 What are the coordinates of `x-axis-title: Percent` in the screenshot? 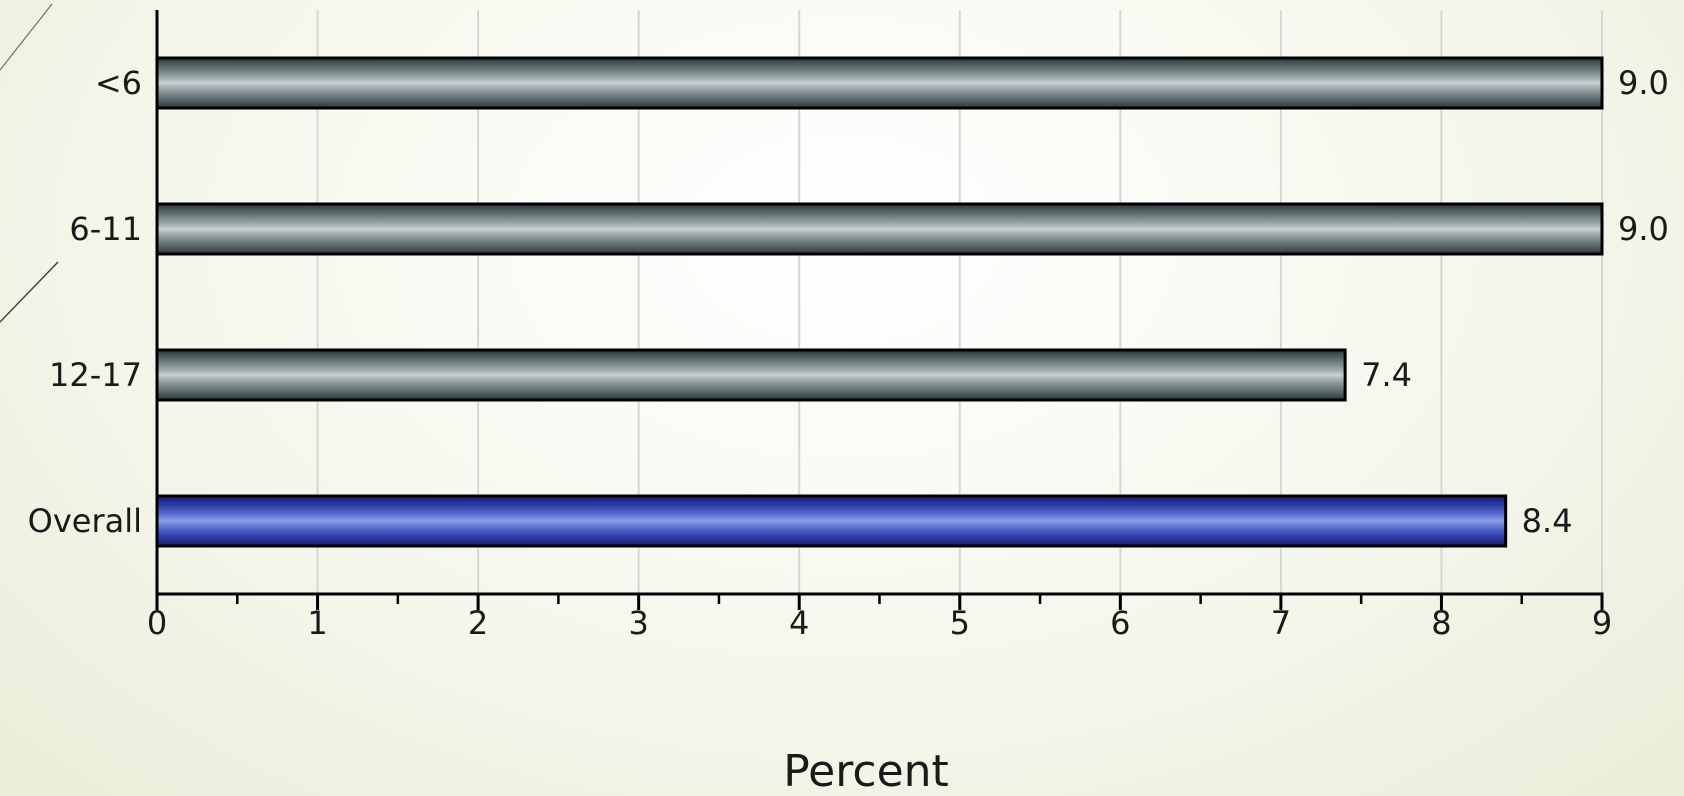 It's located at (866, 771).